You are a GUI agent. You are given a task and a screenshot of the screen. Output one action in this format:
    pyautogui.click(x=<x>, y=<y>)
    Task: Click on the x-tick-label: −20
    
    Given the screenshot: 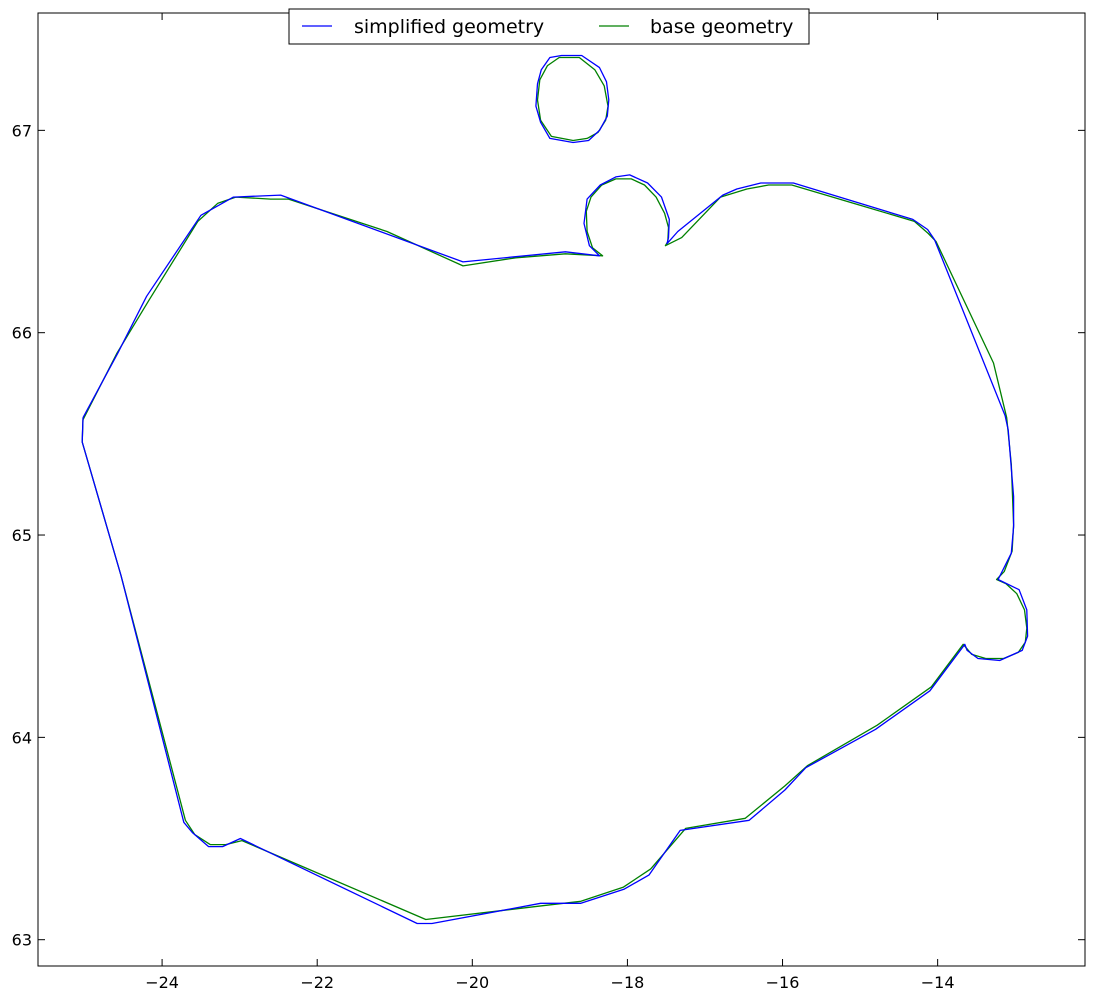 What is the action you would take?
    pyautogui.click(x=472, y=982)
    